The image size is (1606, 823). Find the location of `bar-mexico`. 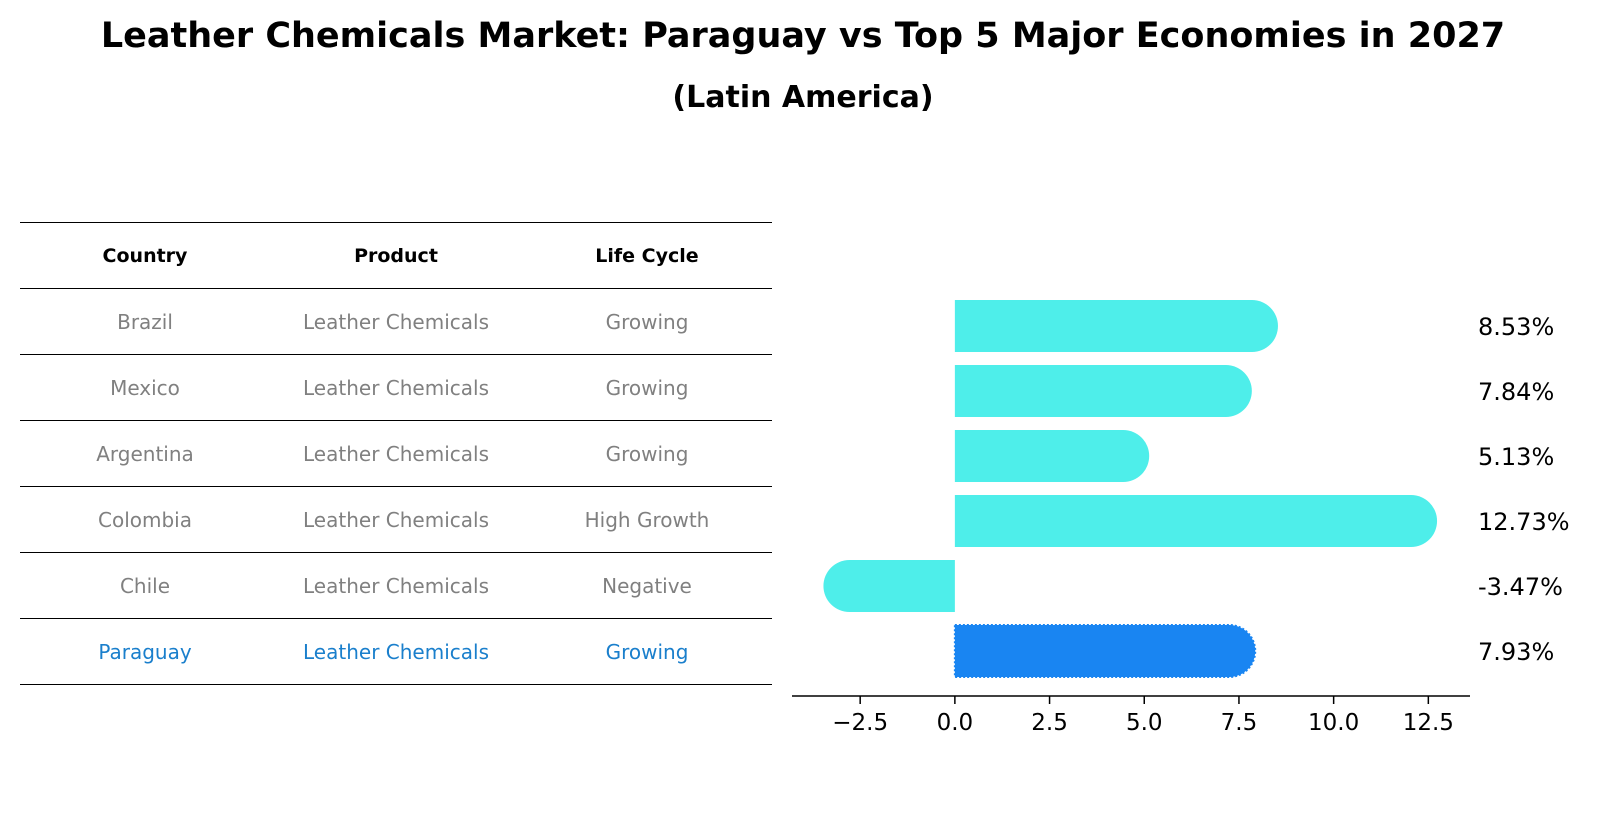

bar-mexico is located at coordinates (1103, 391).